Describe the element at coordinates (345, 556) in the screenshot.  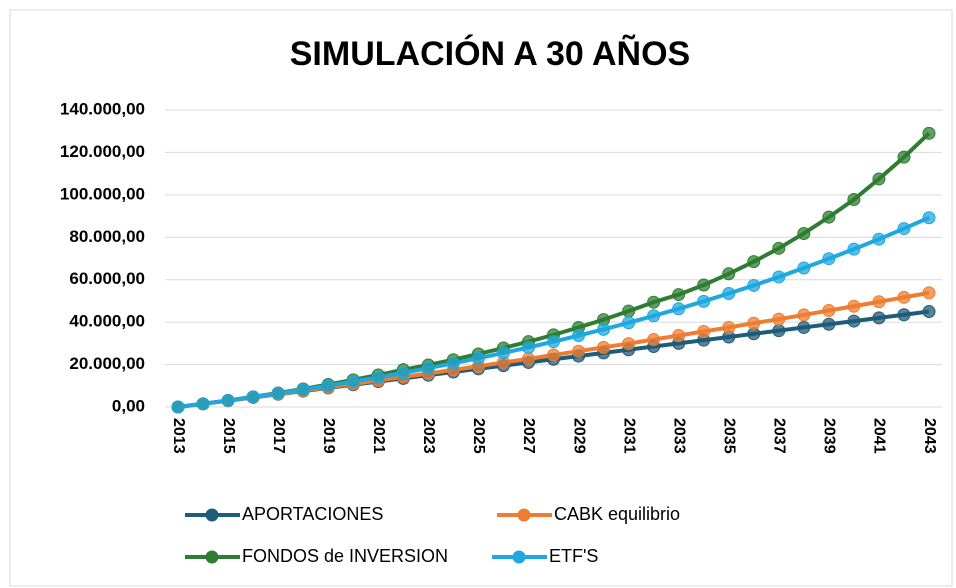
I see `legend-label: FONDOS de INVERSION` at that location.